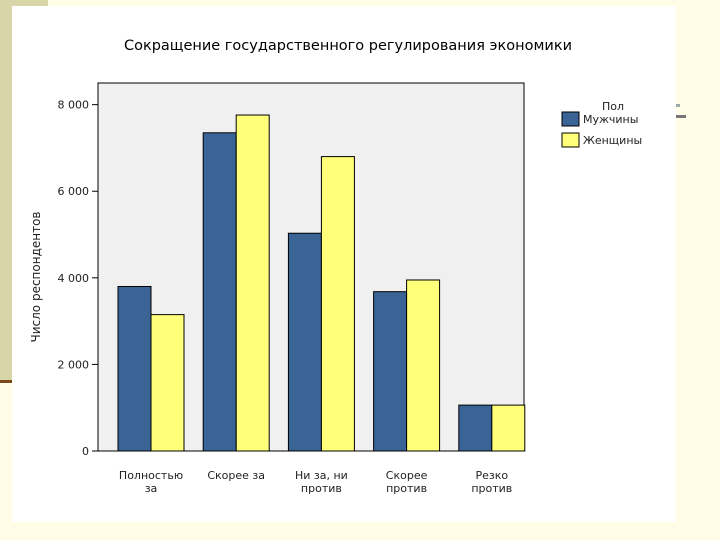 This screenshot has height=540, width=720. What do you see at coordinates (74, 278) in the screenshot?
I see `y-tick-label: 4 000` at bounding box center [74, 278].